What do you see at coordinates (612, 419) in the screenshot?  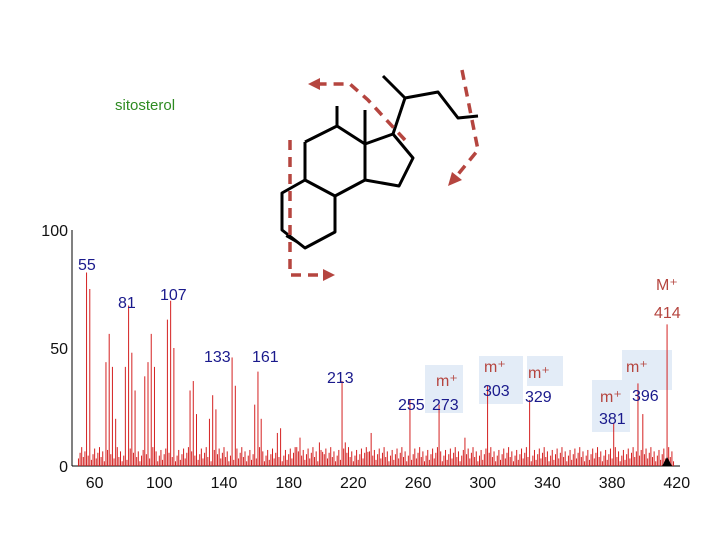 I see `peak-label-381: 381` at bounding box center [612, 419].